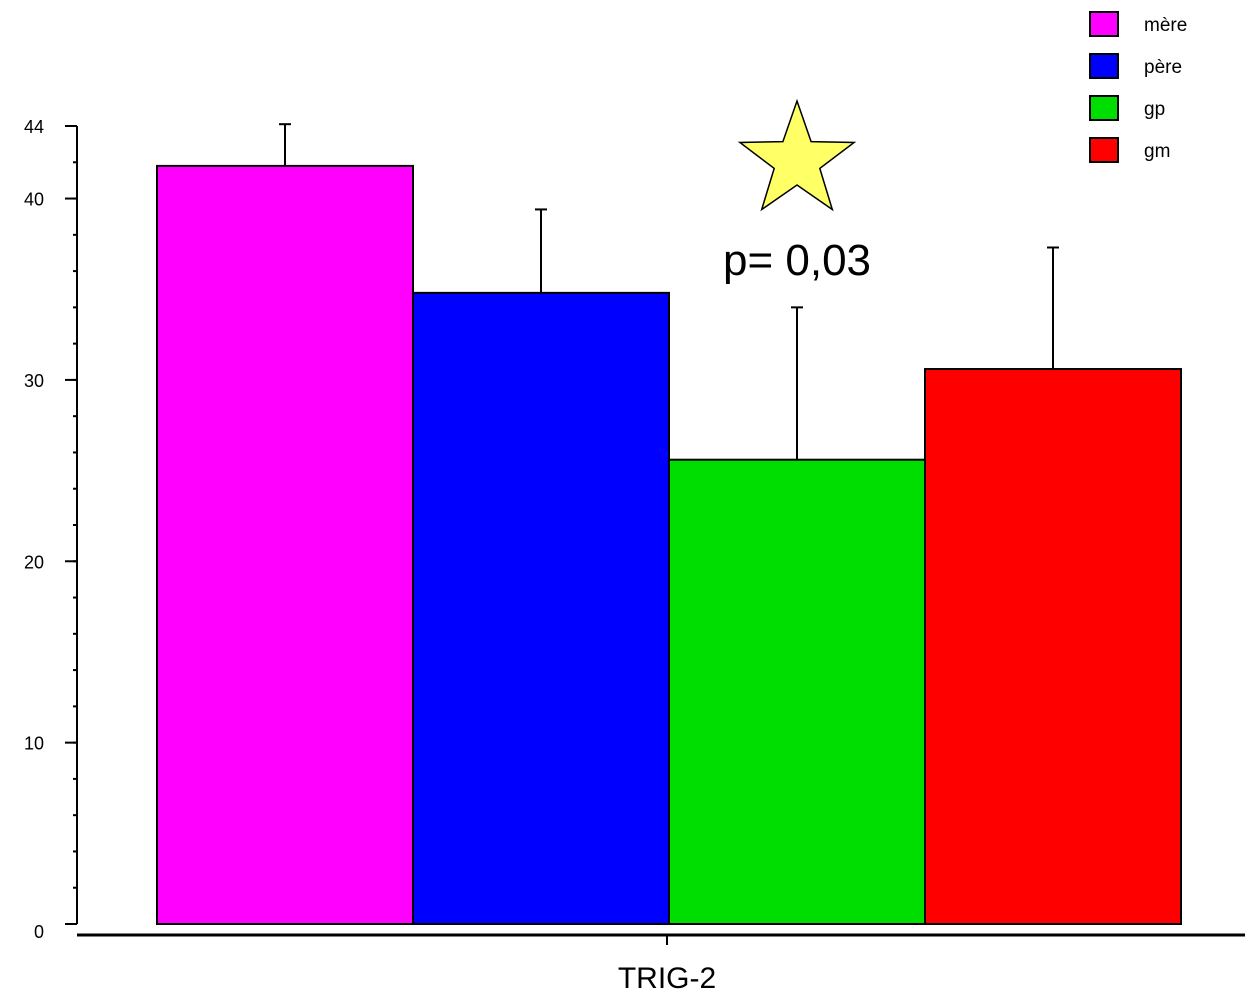 The width and height of the screenshot is (1245, 1000). What do you see at coordinates (1154, 109) in the screenshot?
I see `legend-label: gp` at bounding box center [1154, 109].